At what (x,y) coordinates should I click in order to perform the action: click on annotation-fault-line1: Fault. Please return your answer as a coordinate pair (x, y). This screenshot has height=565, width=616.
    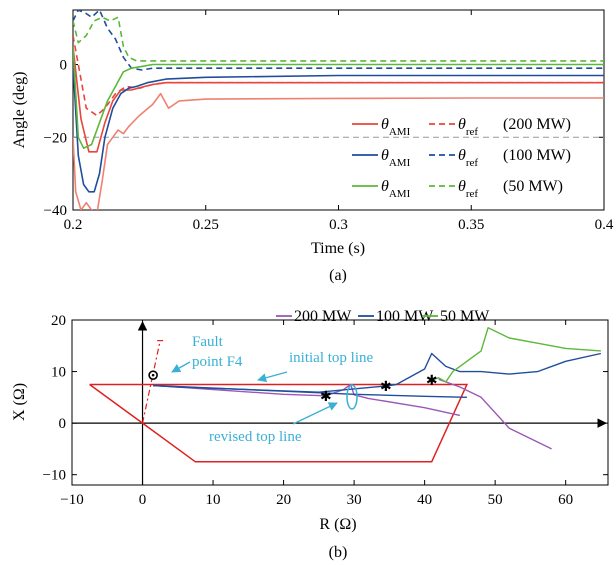
    Looking at the image, I should click on (208, 342).